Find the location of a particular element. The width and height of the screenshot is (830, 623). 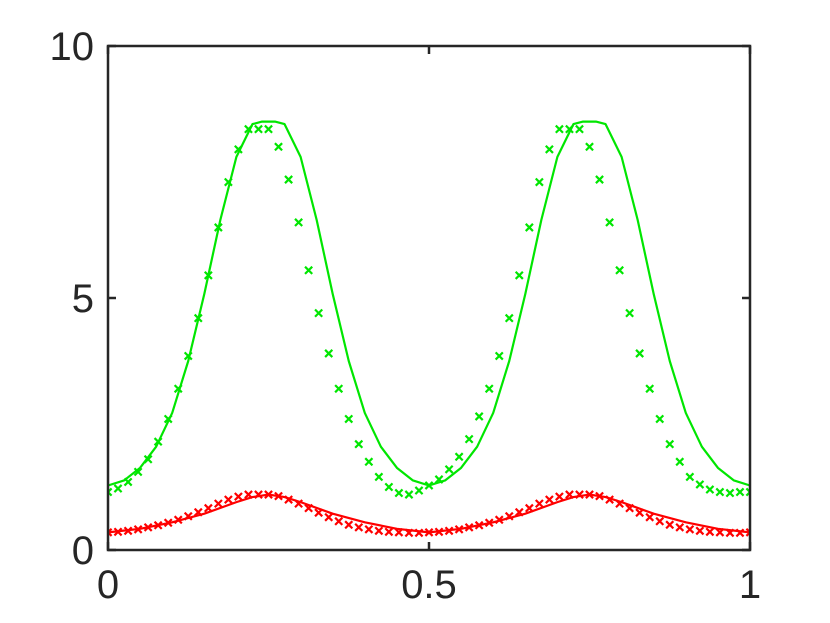

y-tick-label: 5 is located at coordinates (83, 299).